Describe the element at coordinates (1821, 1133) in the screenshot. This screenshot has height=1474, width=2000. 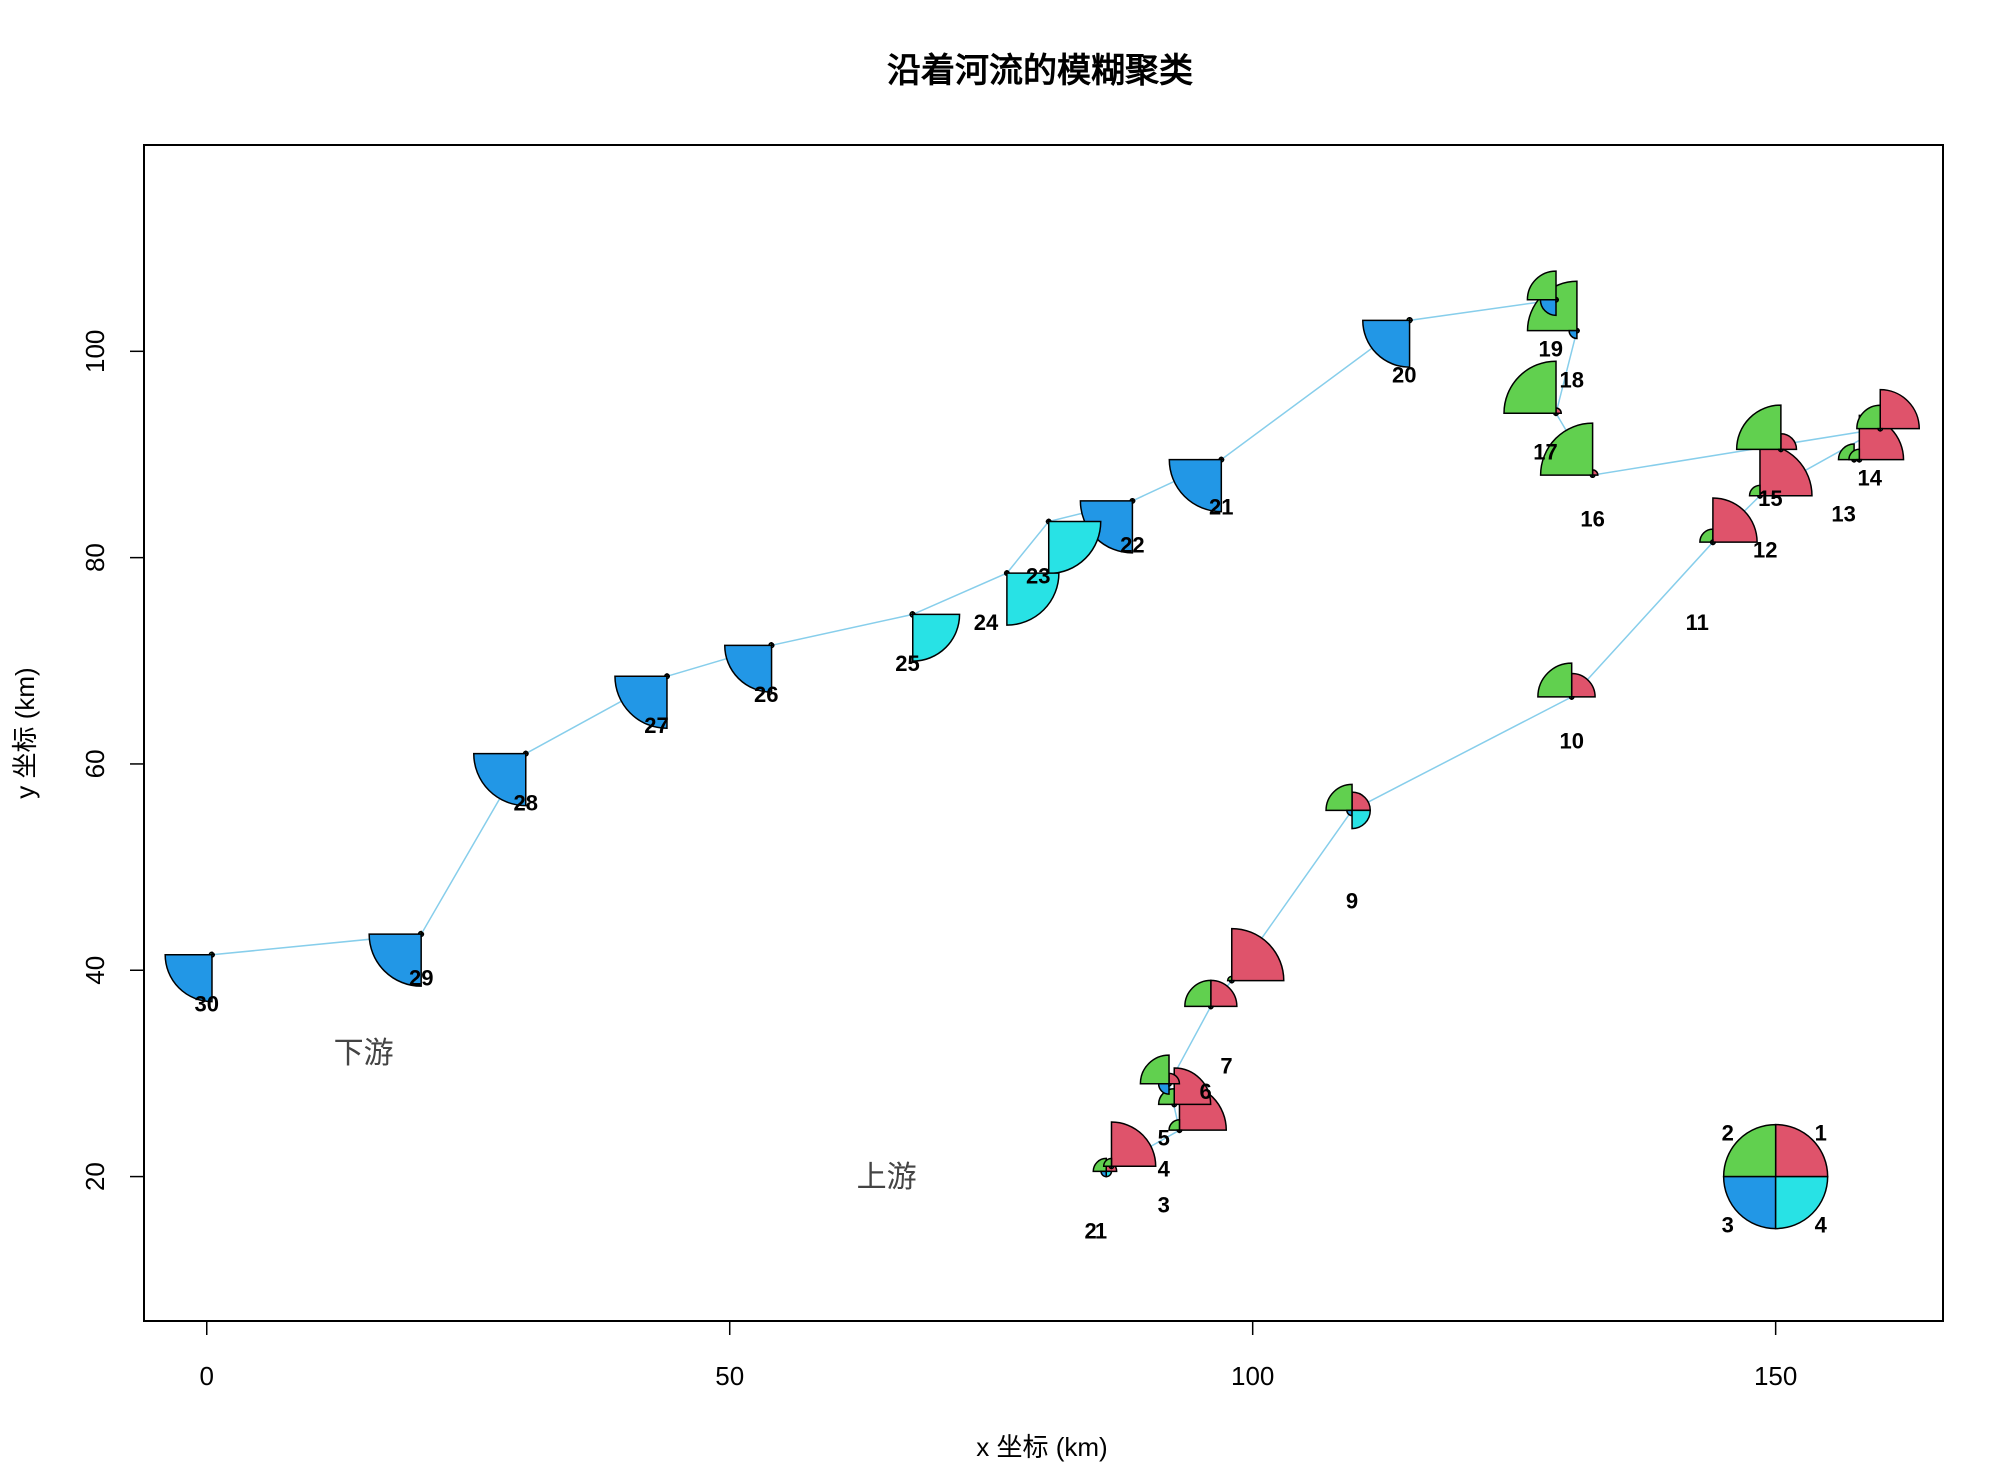
I see `key-label-1: 1` at that location.